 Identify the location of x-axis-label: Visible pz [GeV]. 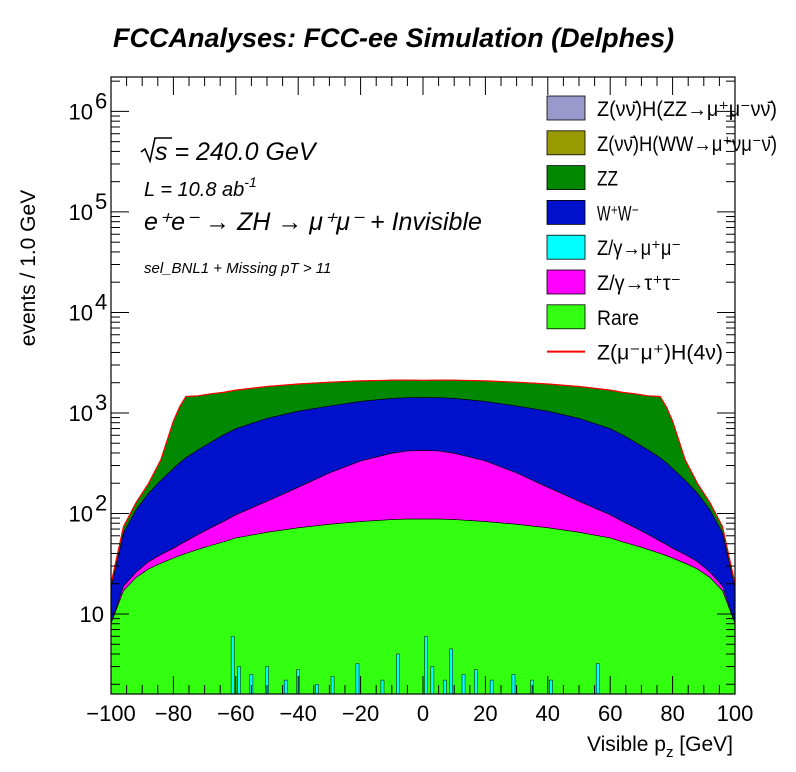
(660, 747).